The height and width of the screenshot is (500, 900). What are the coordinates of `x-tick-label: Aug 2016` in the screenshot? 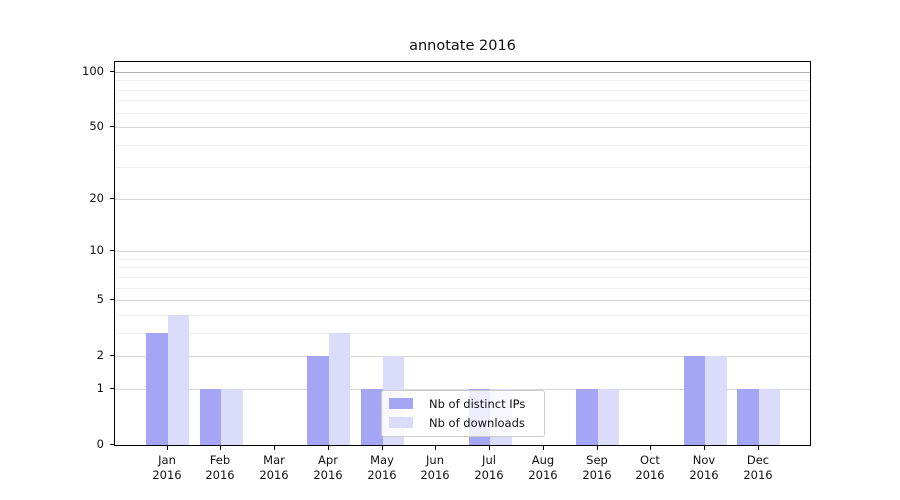 It's located at (543, 467).